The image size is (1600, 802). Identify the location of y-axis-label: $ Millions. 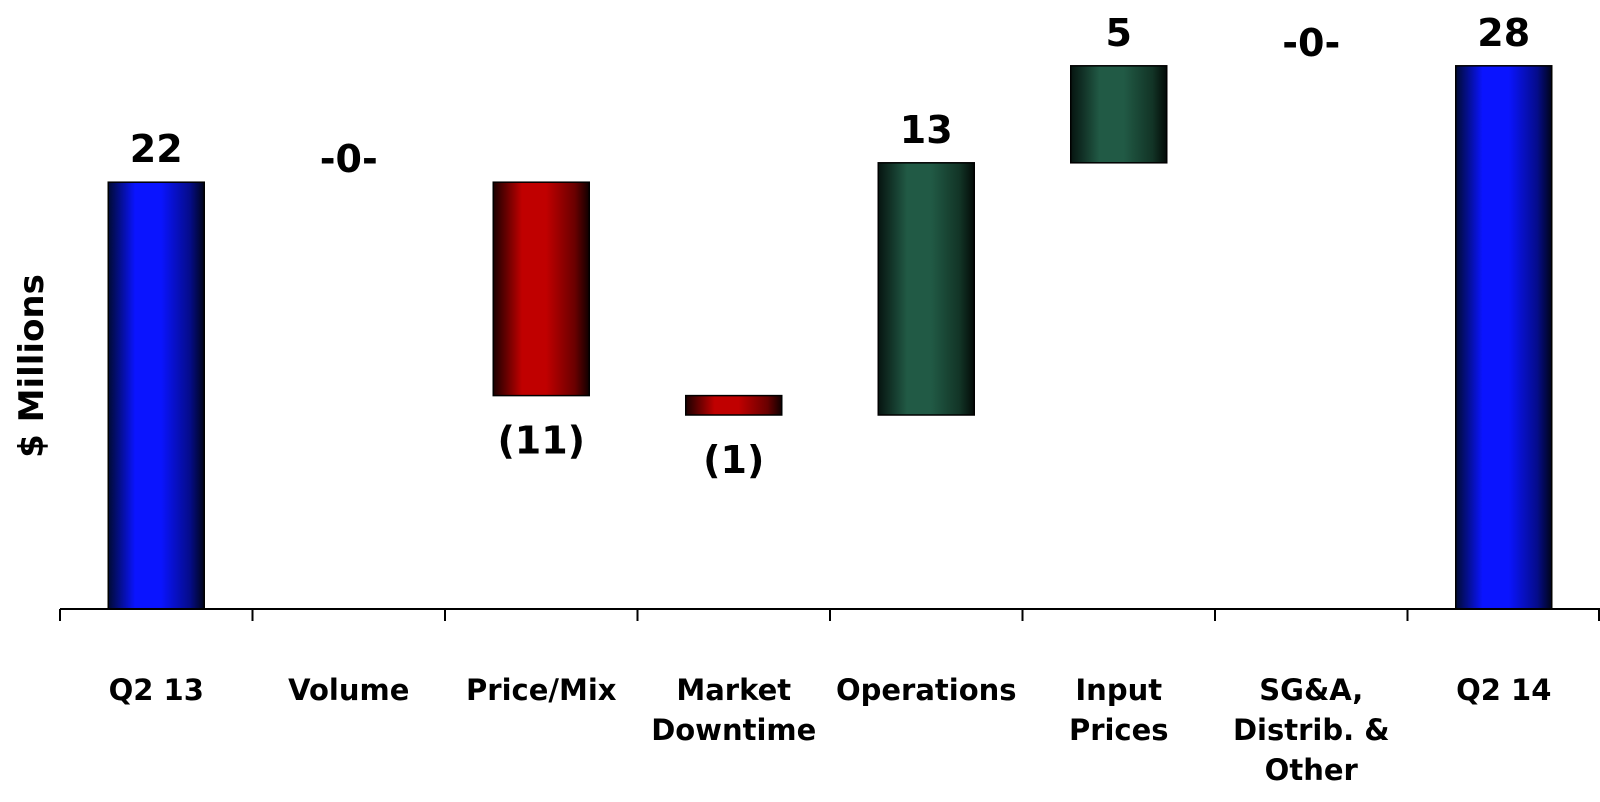
(32, 366).